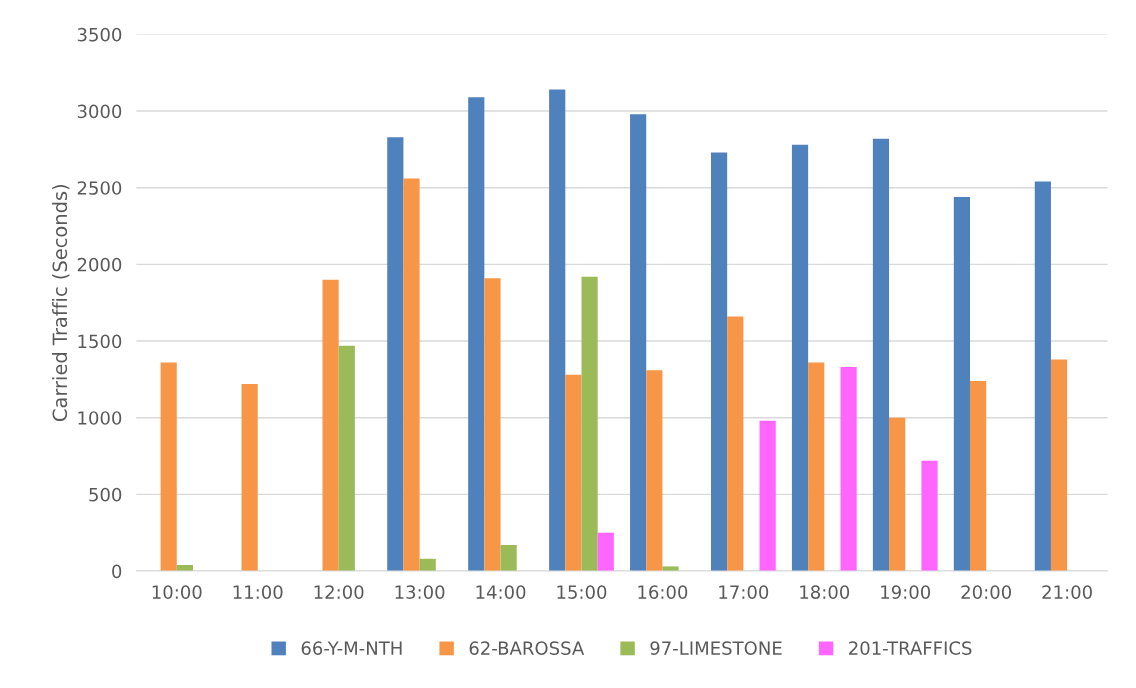 The width and height of the screenshot is (1136, 688). I want to click on x-tick-label: 15:00, so click(582, 592).